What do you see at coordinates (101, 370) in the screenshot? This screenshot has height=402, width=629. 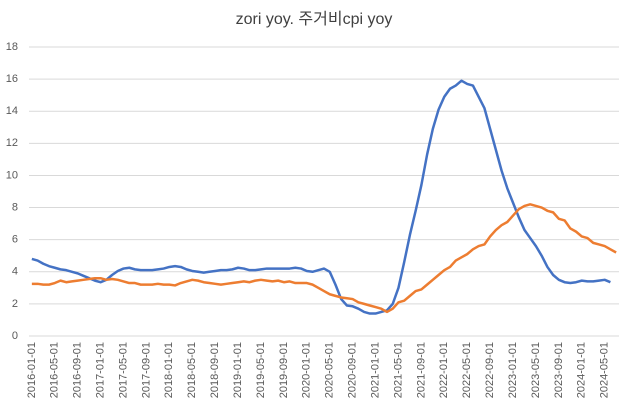 I see `x-tick-label: 2017-01-01` at bounding box center [101, 370].